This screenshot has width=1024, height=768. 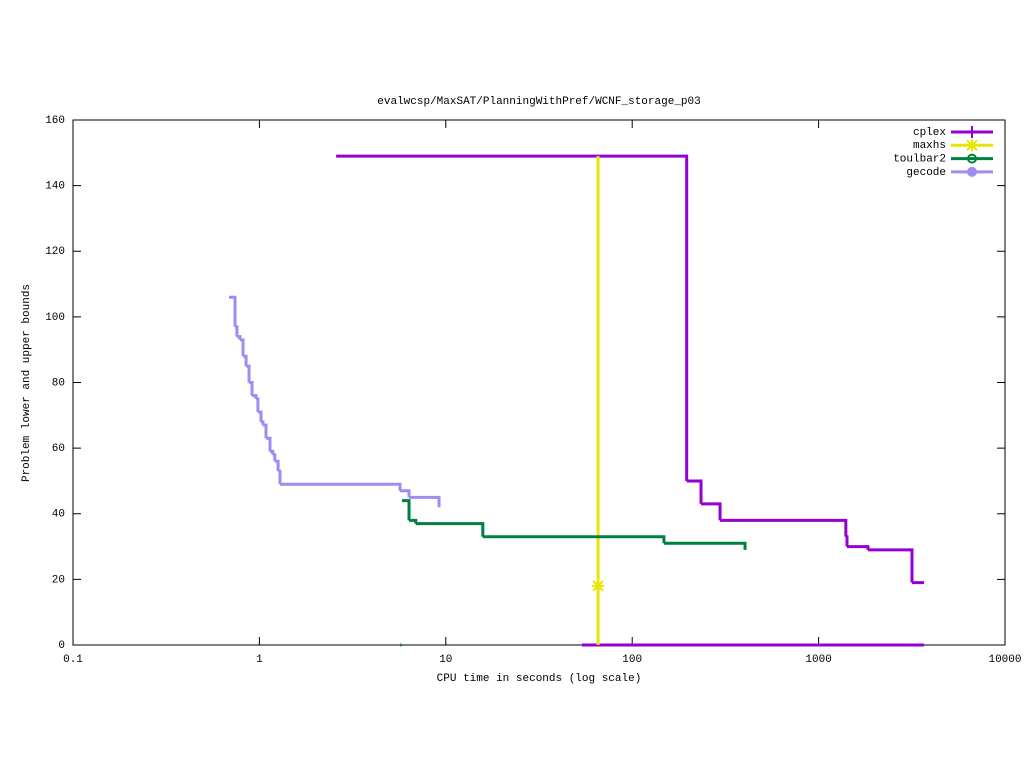 What do you see at coordinates (55, 187) in the screenshot?
I see `y-tick-label: 140` at bounding box center [55, 187].